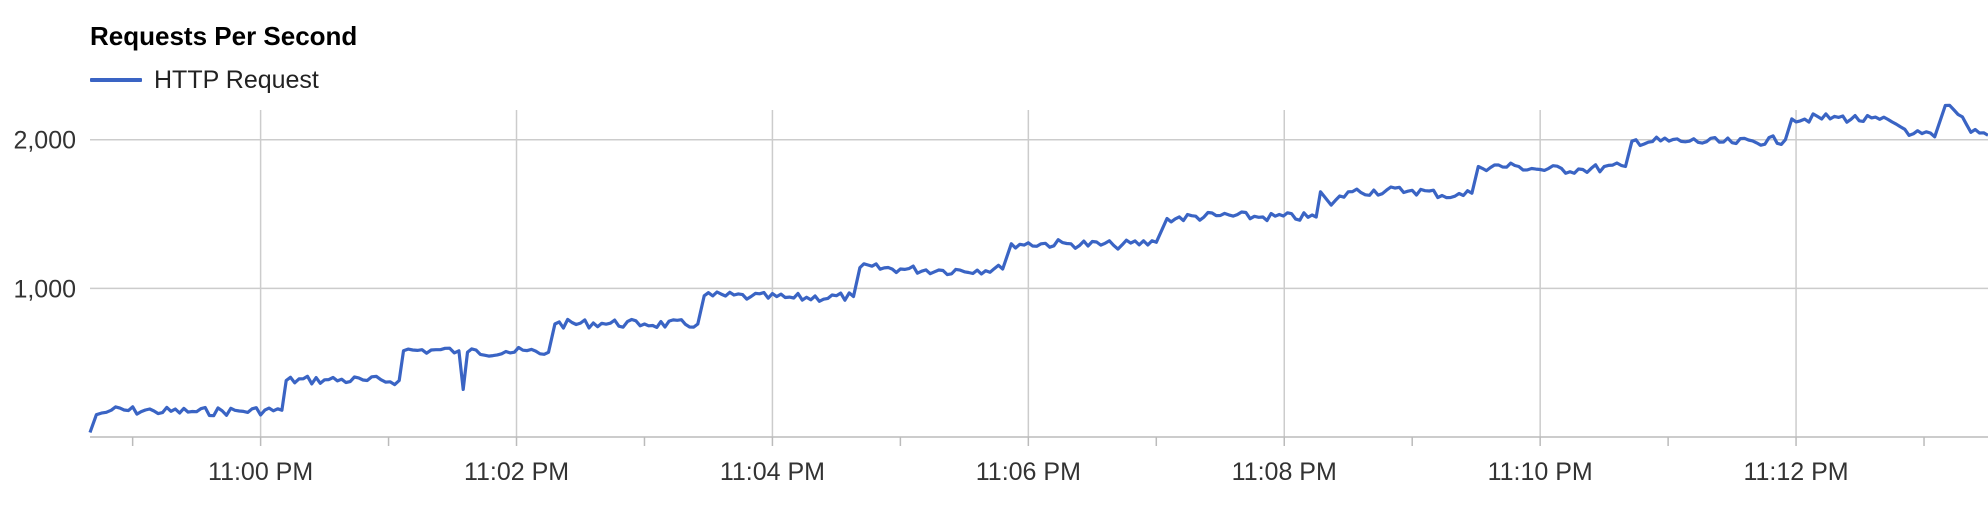  Describe the element at coordinates (1284, 472) in the screenshot. I see `x-tick-label: 11:08 PM` at that location.